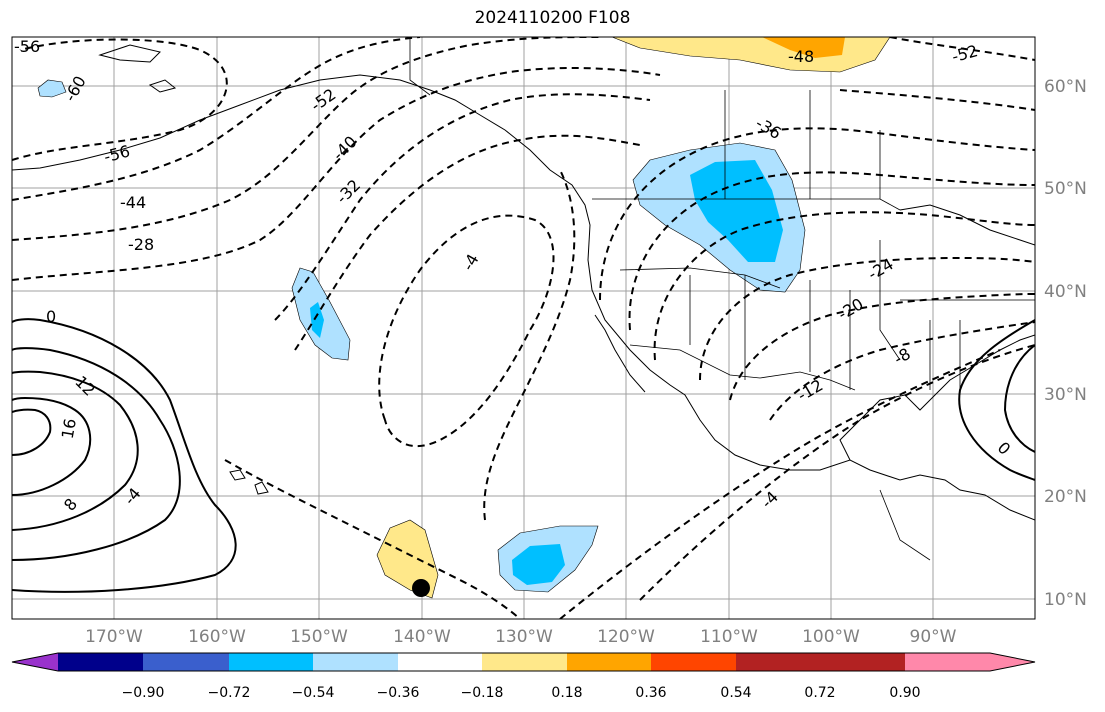 The image size is (1105, 712). What do you see at coordinates (933, 637) in the screenshot?
I see `lon-label: 90°W` at bounding box center [933, 637].